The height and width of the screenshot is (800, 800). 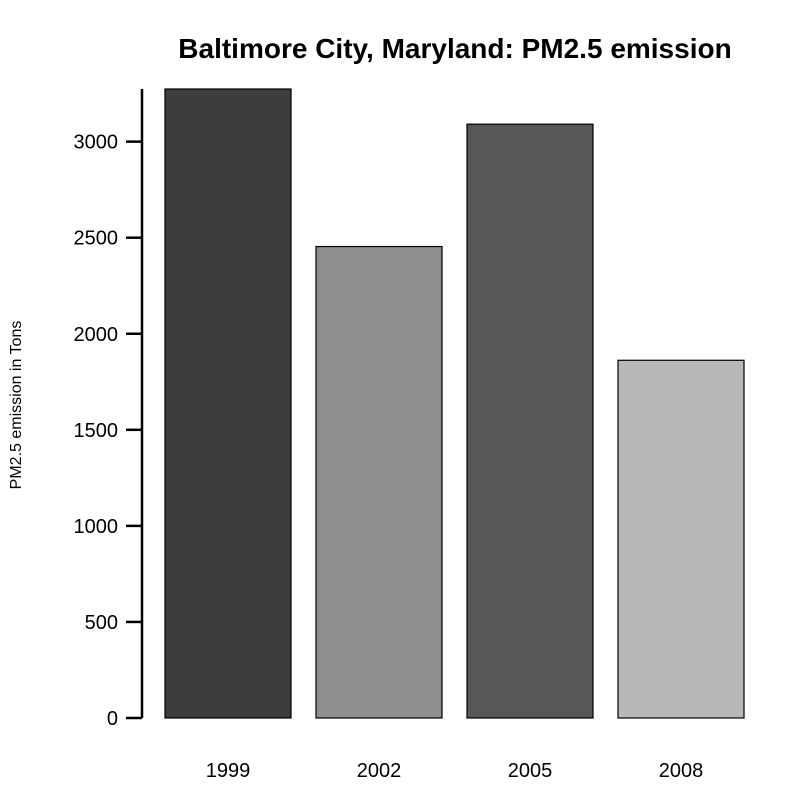 What do you see at coordinates (530, 771) in the screenshot?
I see `x-tick-label-2005: 2005` at bounding box center [530, 771].